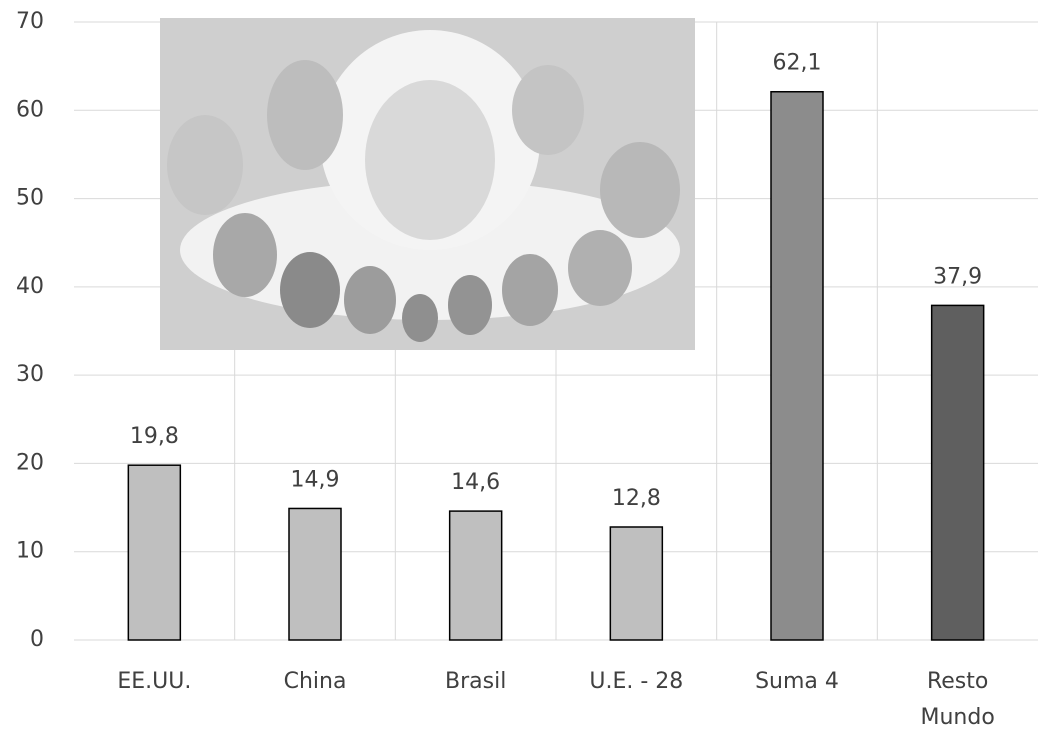 This screenshot has width=1039, height=734. Describe the element at coordinates (475, 482) in the screenshot. I see `value-label: 14,6` at that location.